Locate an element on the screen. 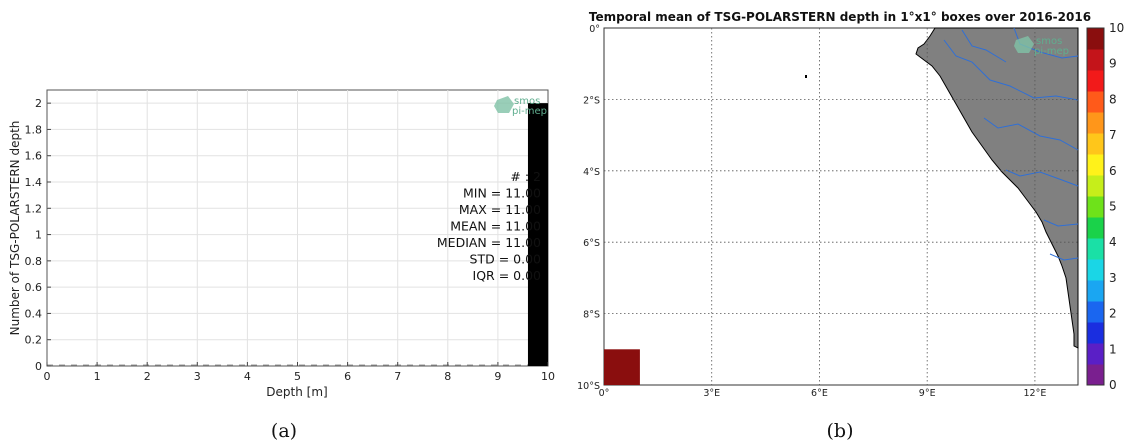  colorbar-tick-label: 7 is located at coordinates (1113, 135).